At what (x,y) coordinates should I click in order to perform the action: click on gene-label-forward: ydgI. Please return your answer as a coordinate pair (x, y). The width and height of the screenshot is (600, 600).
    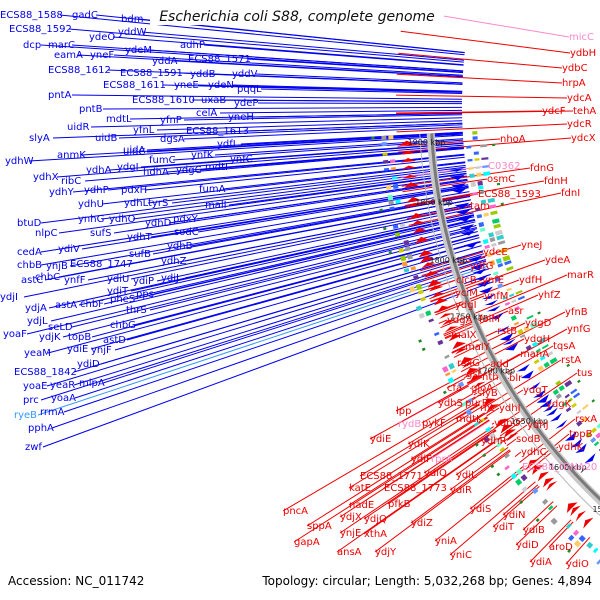
    Looking at the image, I should click on (128, 167).